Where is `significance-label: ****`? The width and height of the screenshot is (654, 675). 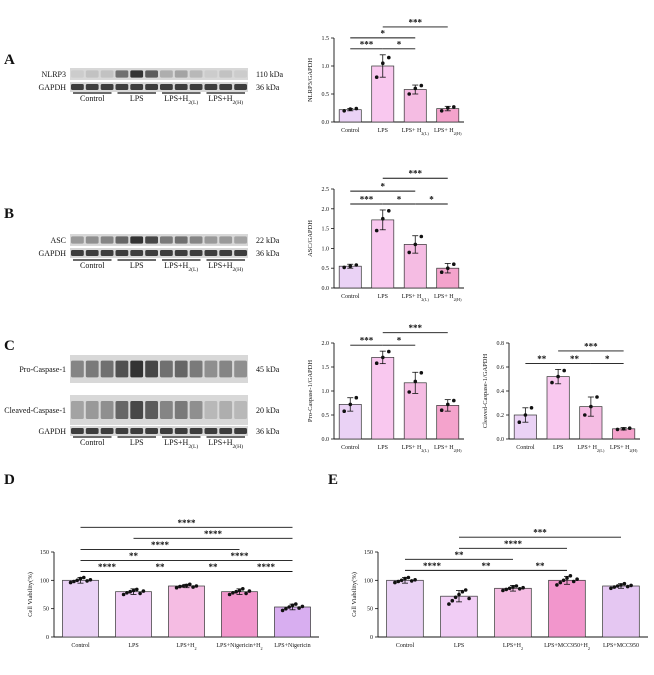 significance-label: **** is located at coordinates (240, 556).